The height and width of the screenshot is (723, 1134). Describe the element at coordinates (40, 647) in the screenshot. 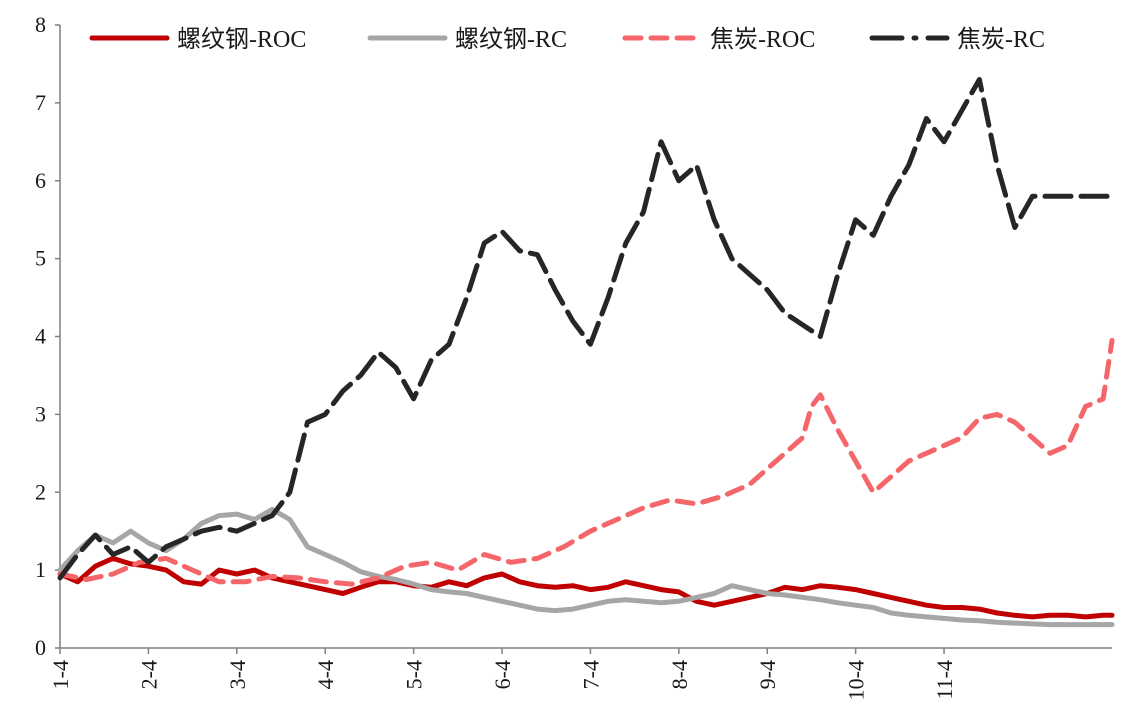

I see `y-tick-label: 0` at that location.